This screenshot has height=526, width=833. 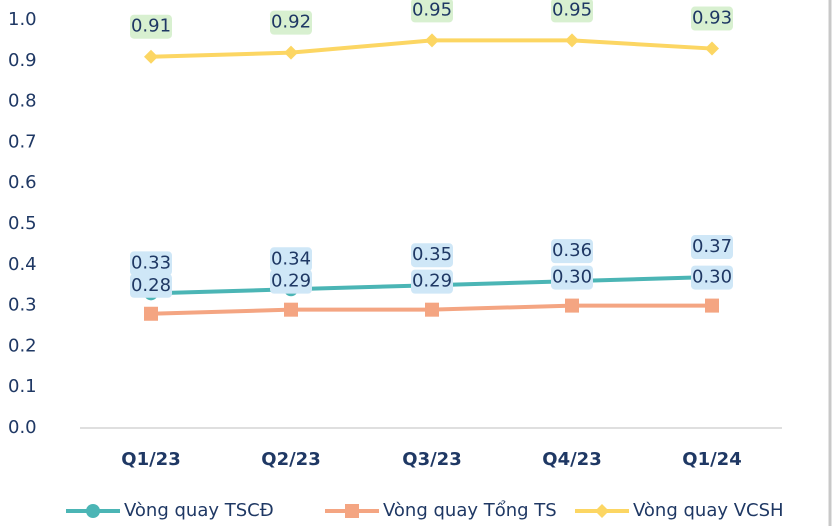 What do you see at coordinates (22, 60) in the screenshot?
I see `y-tick-label: 0.9` at bounding box center [22, 60].